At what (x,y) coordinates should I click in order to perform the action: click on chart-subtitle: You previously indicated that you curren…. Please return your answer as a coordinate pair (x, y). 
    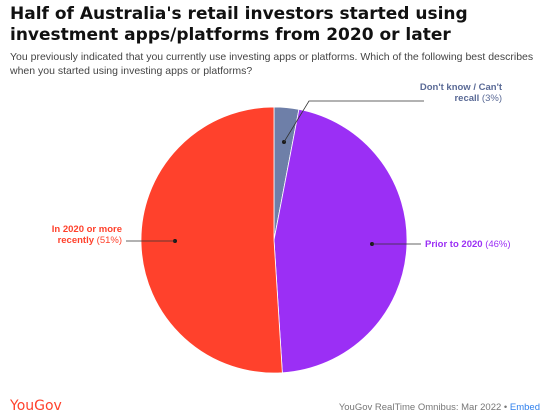
    Looking at the image, I should click on (272, 64).